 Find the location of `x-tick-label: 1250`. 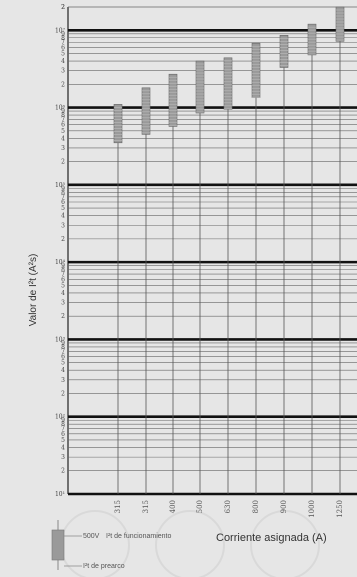

x-tick-label: 1250 is located at coordinates (340, 509).